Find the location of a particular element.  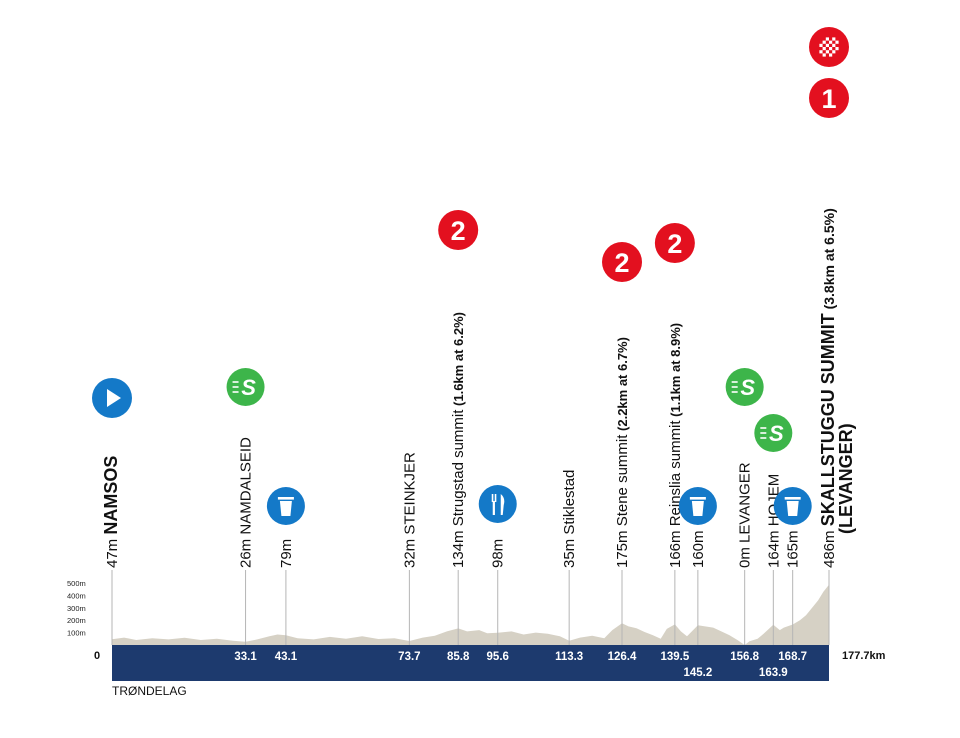

waypoint-label: 165m is located at coordinates (793, 549).